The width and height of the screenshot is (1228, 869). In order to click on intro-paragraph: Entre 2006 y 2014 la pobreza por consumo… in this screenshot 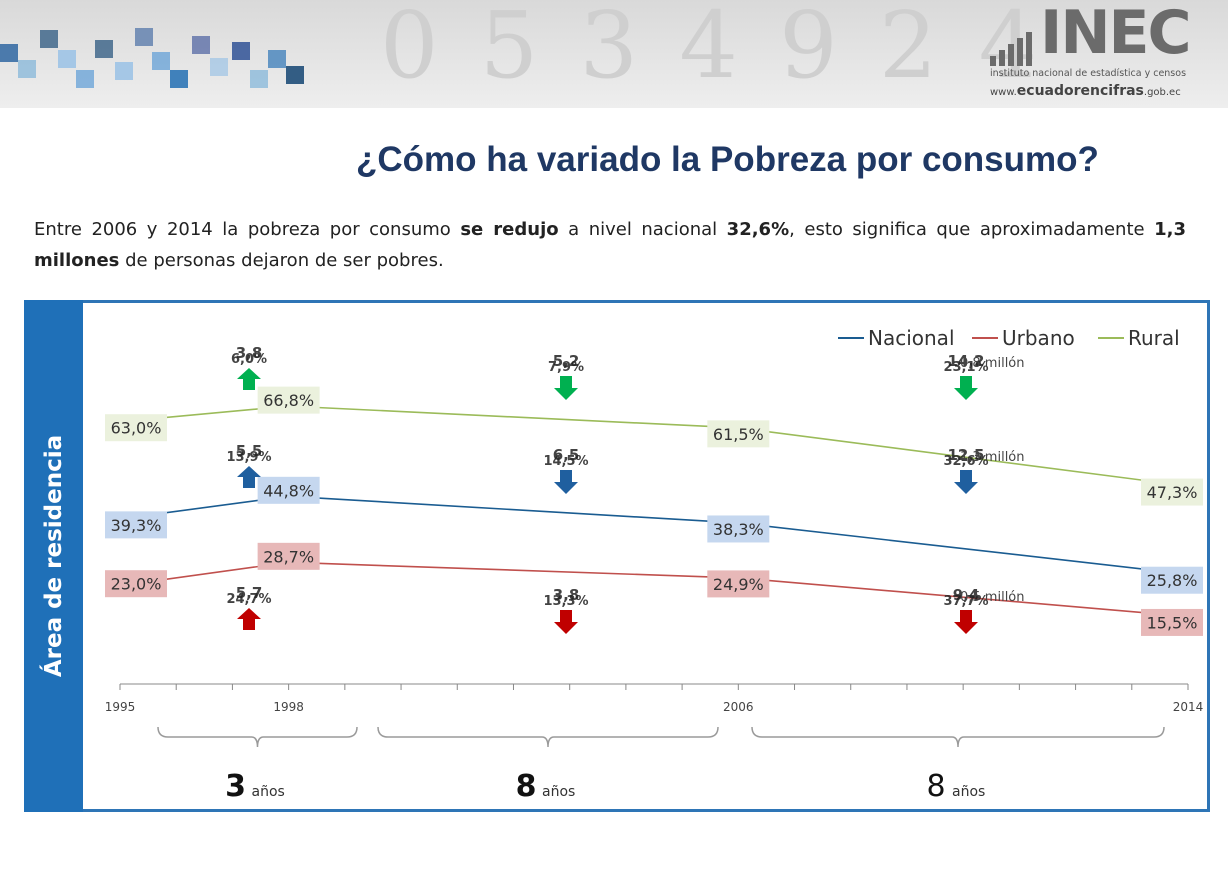, I will do `click(610, 245)`.